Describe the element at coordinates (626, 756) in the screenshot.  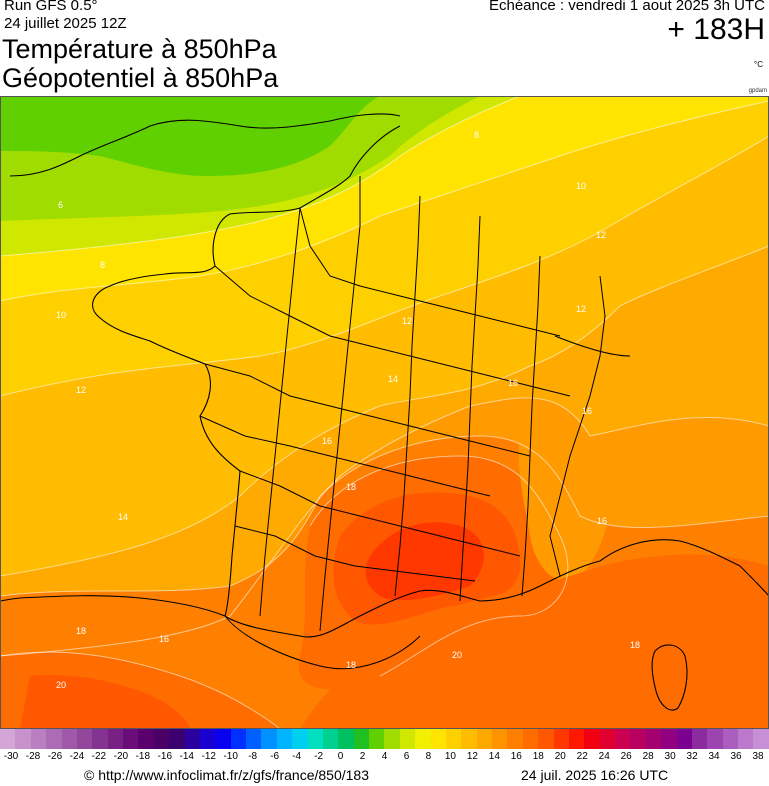
I see `color-scale-tick: 26` at that location.